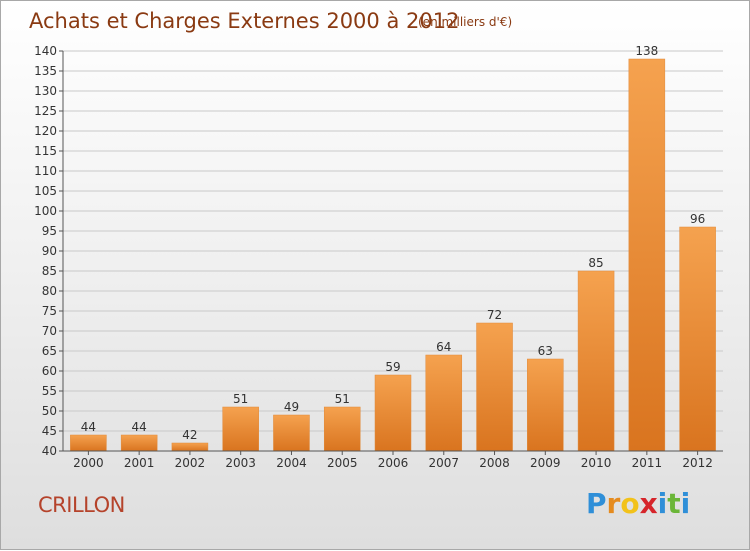 This screenshot has width=750, height=551. What do you see at coordinates (45, 111) in the screenshot?
I see `y-tick-label: 125` at bounding box center [45, 111].